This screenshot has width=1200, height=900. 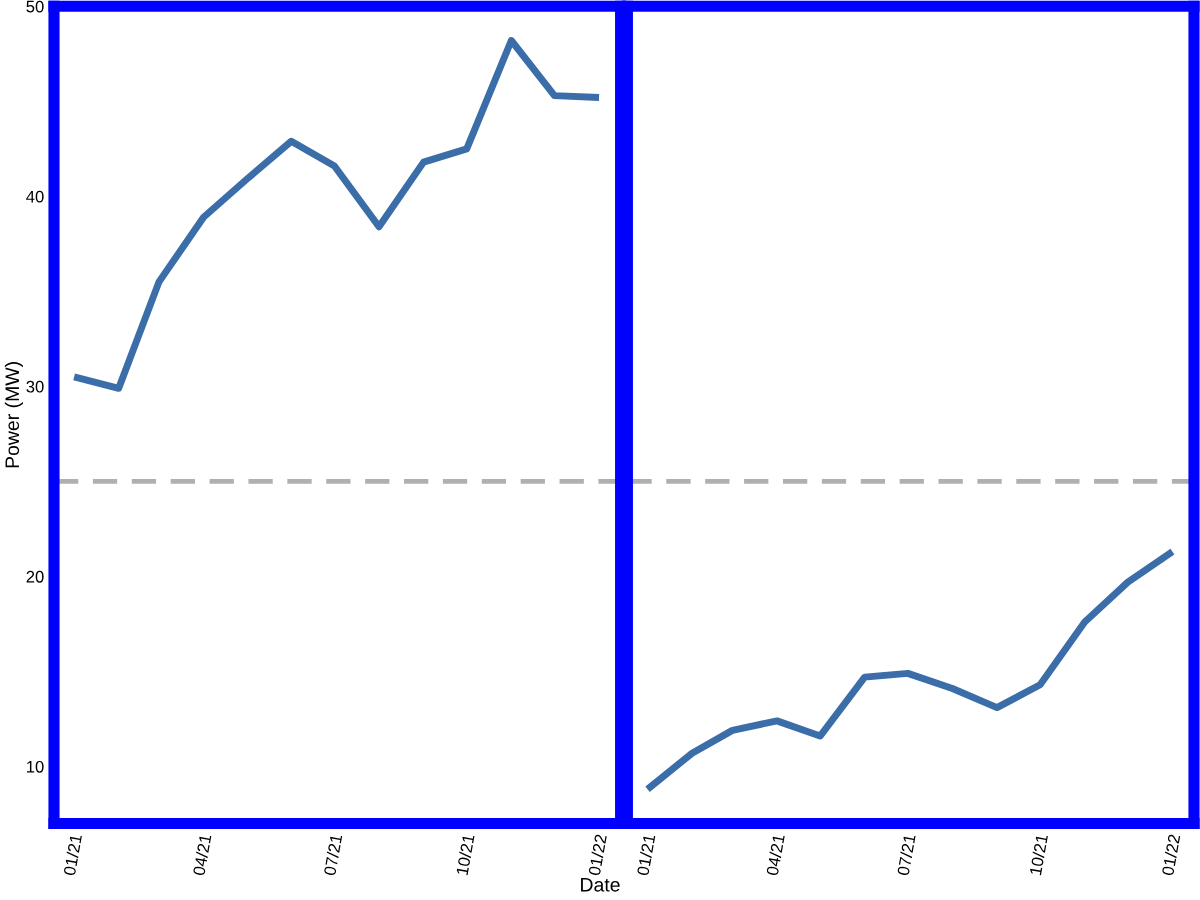 What do you see at coordinates (35, 6) in the screenshot?
I see `y-tick-label: 50` at bounding box center [35, 6].